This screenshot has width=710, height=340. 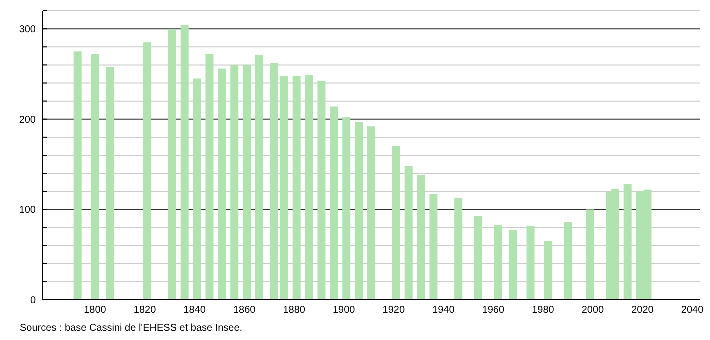 I want to click on x-tick-label: 1880, so click(x=294, y=310).